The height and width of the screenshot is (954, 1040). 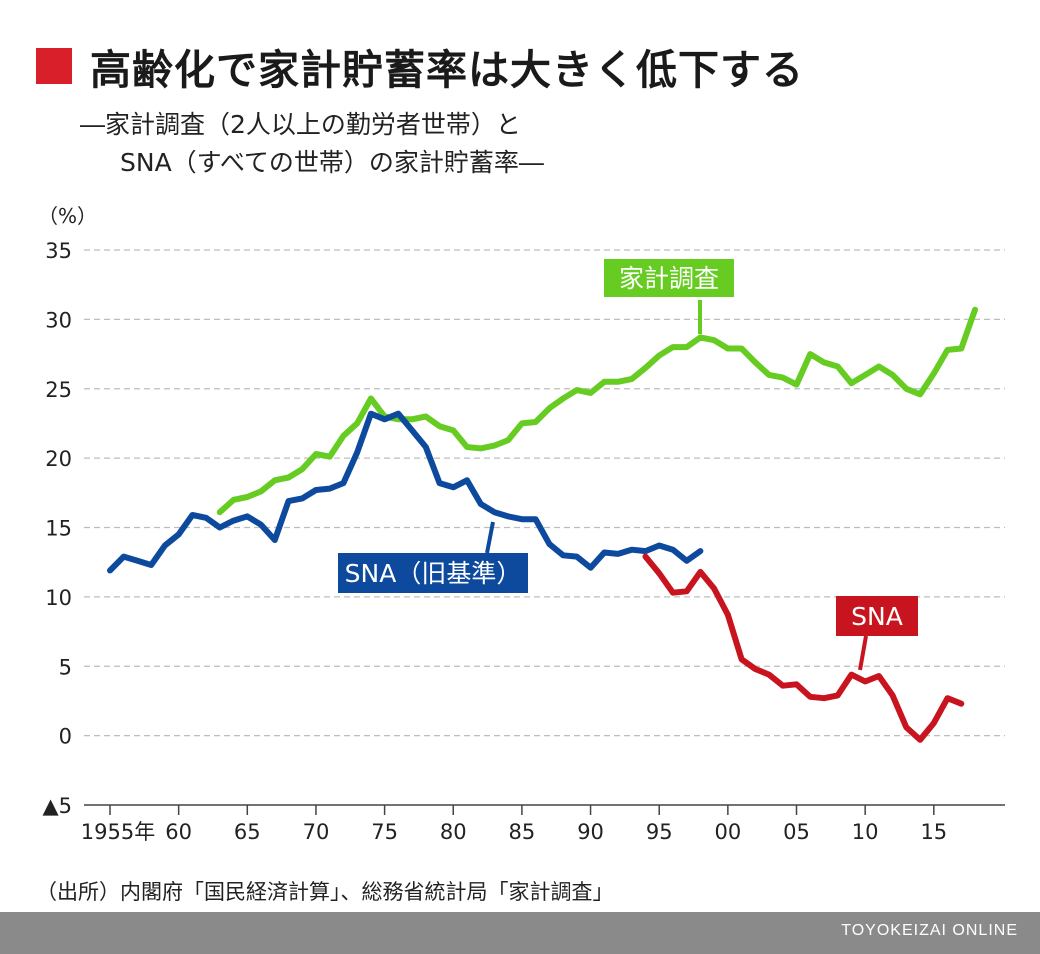 I want to click on y-tick-label: 15, so click(x=58, y=529).